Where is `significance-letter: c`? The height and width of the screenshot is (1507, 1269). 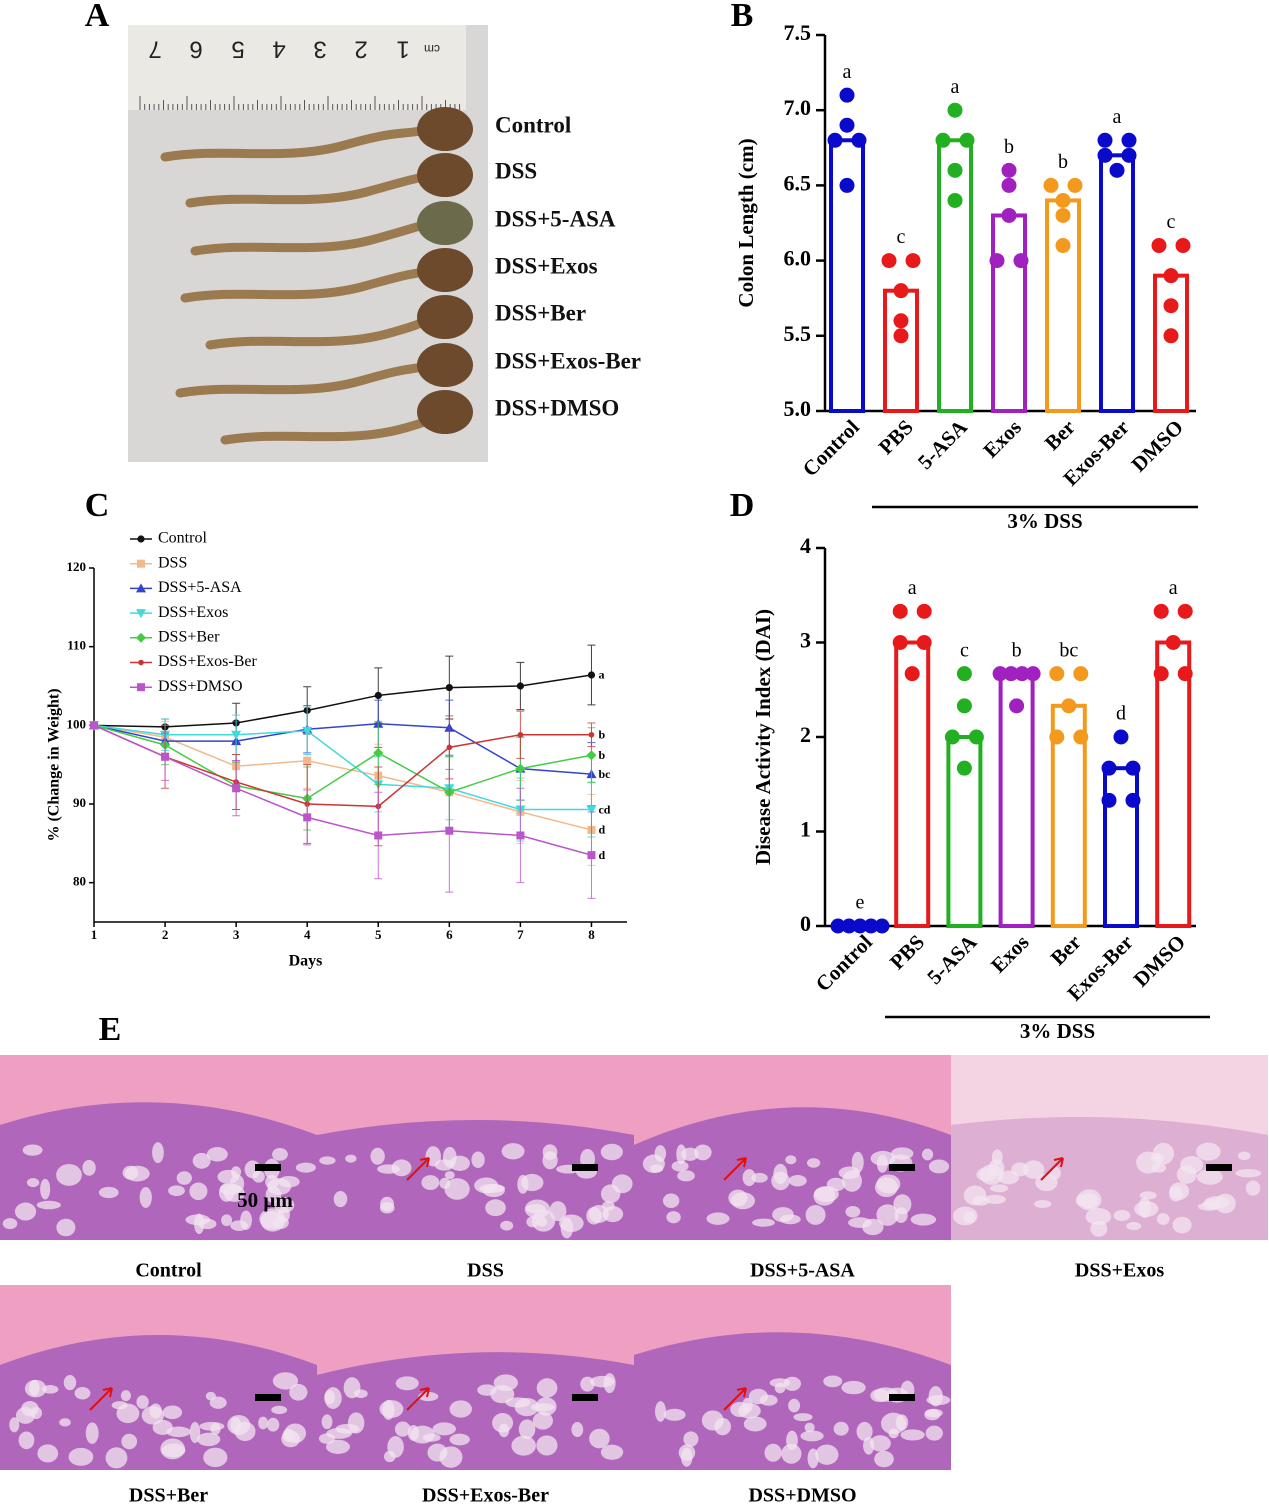 significance-letter: c is located at coordinates (964, 650).